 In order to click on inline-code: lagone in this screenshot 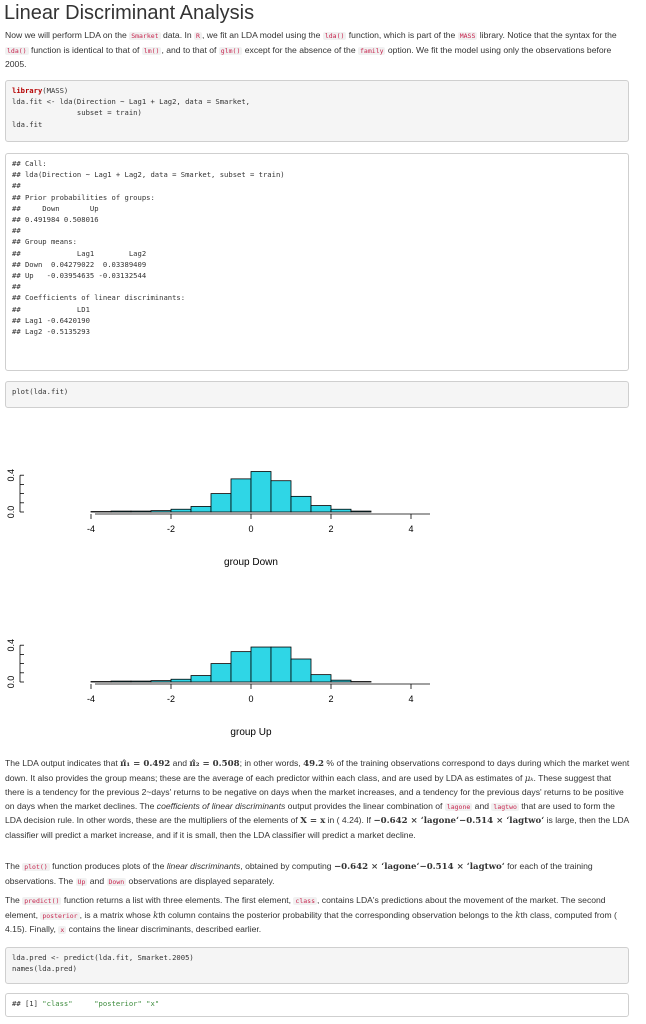, I will do `click(458, 806)`.